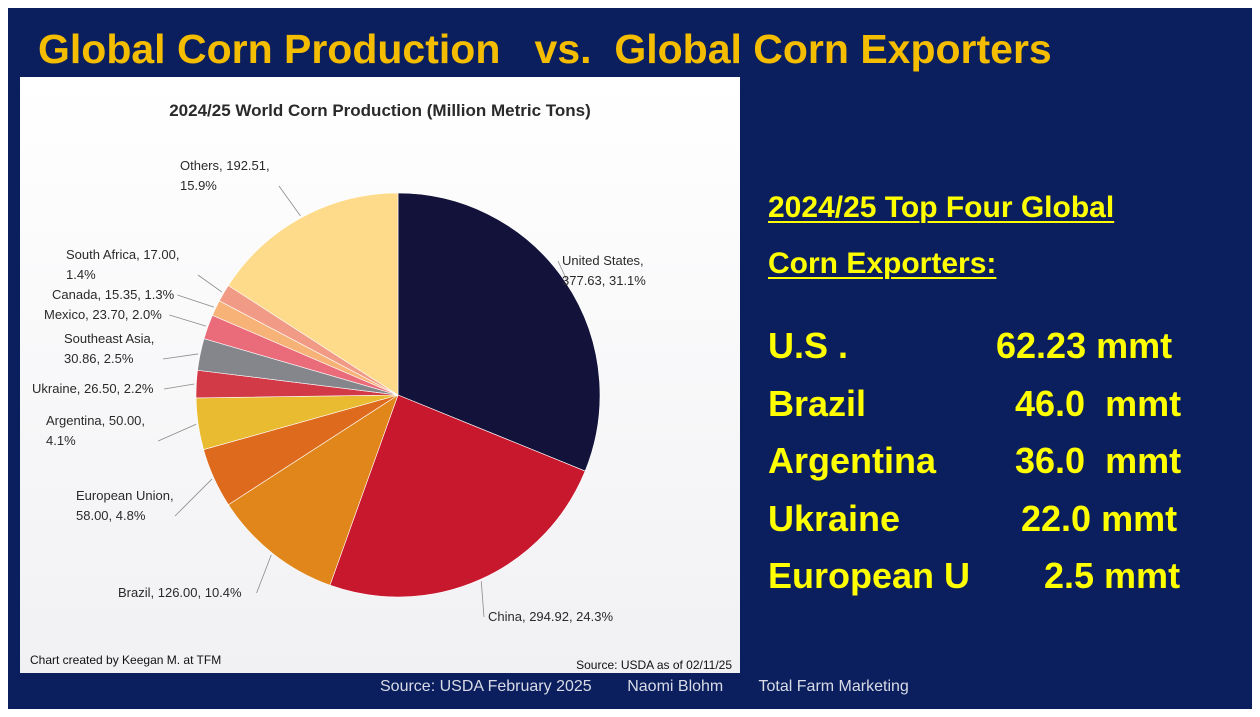 The height and width of the screenshot is (717, 1260). I want to click on exporter-value: 62.23 mmt, so click(1084, 345).